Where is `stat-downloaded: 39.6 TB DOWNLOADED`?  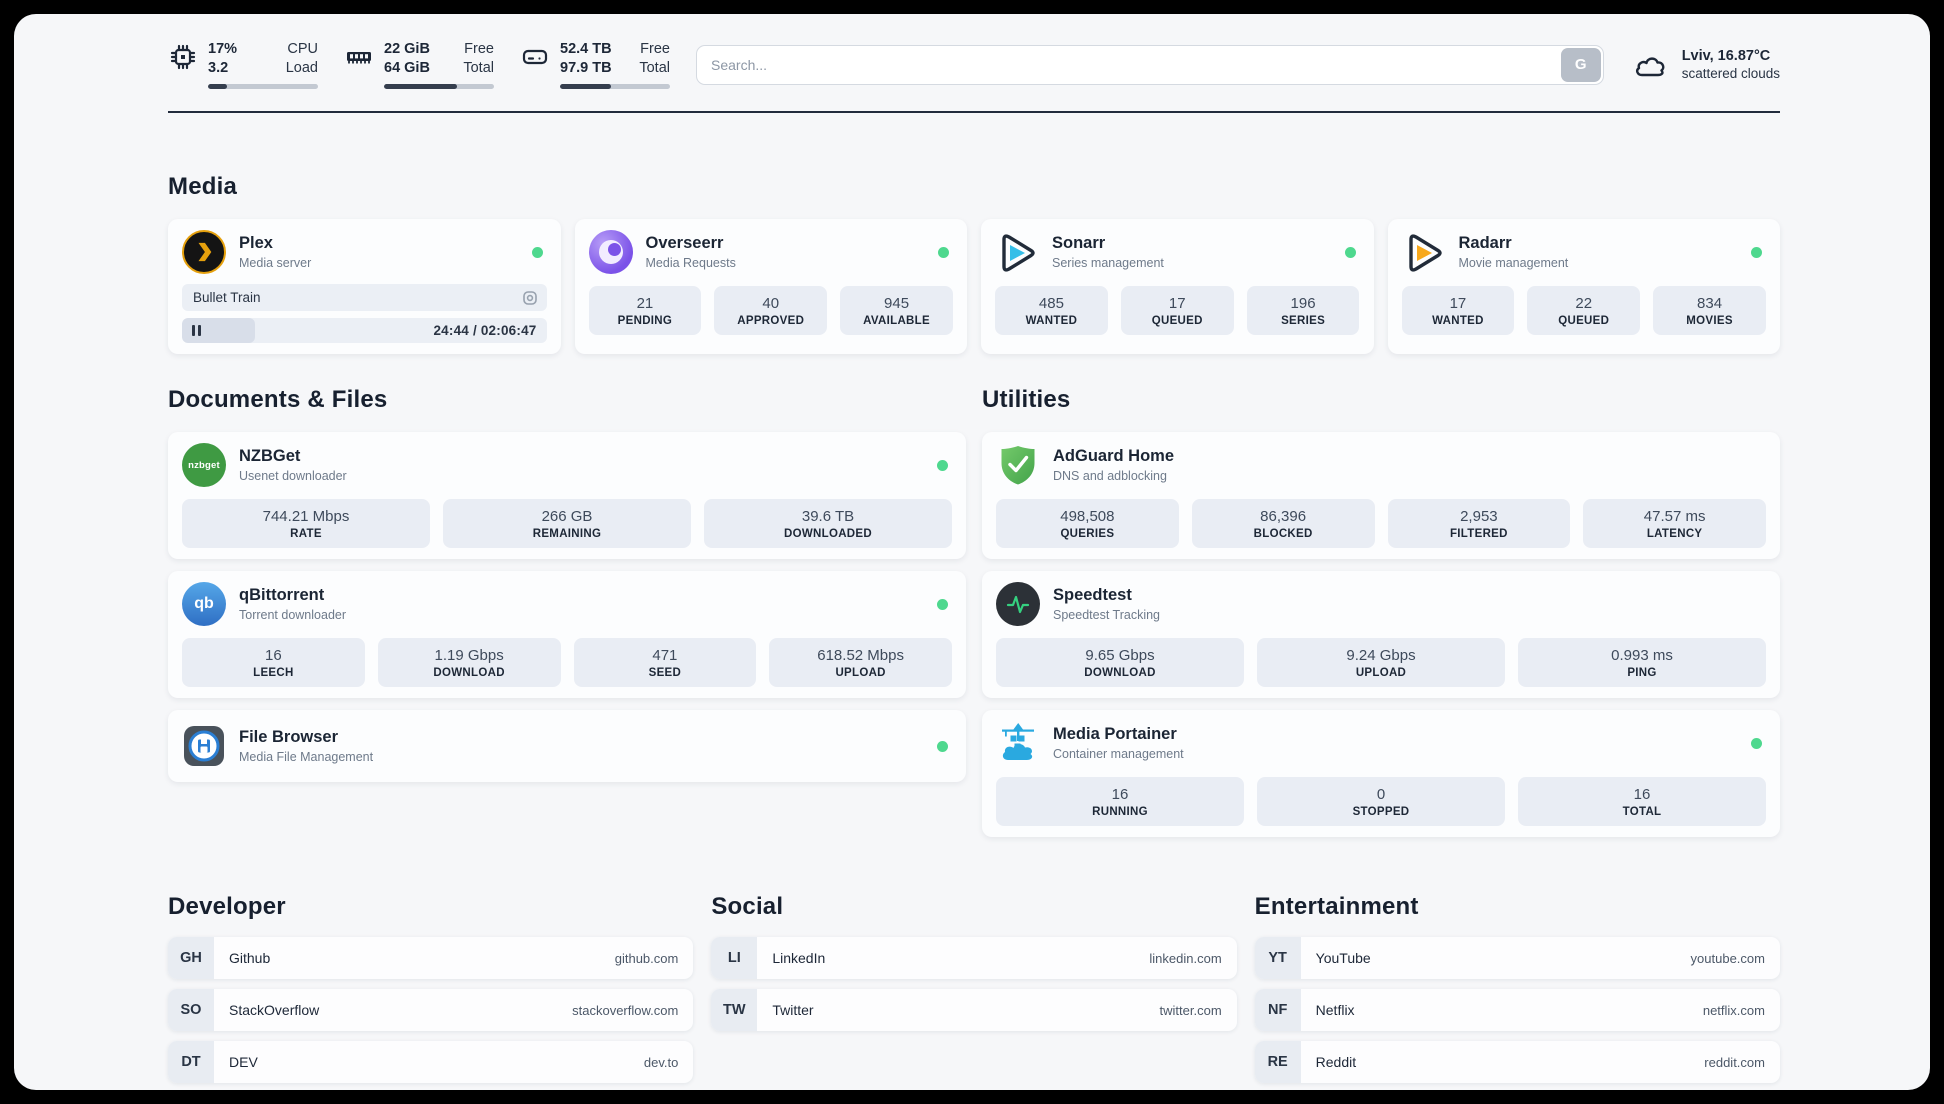 stat-downloaded: 39.6 TB DOWNLOADED is located at coordinates (828, 523).